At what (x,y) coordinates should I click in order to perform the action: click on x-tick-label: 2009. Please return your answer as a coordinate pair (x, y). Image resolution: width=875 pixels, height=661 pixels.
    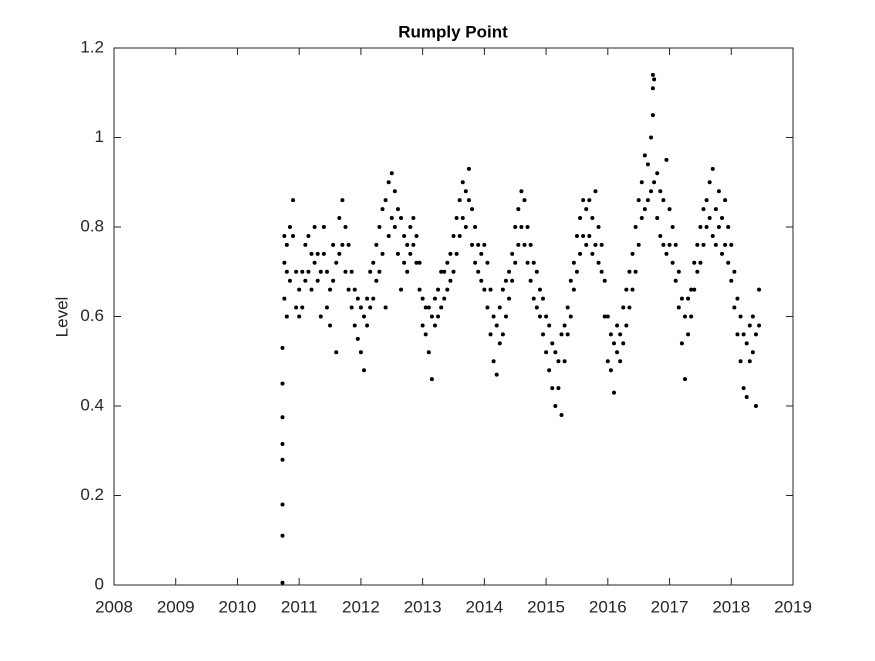
    Looking at the image, I should click on (176, 606).